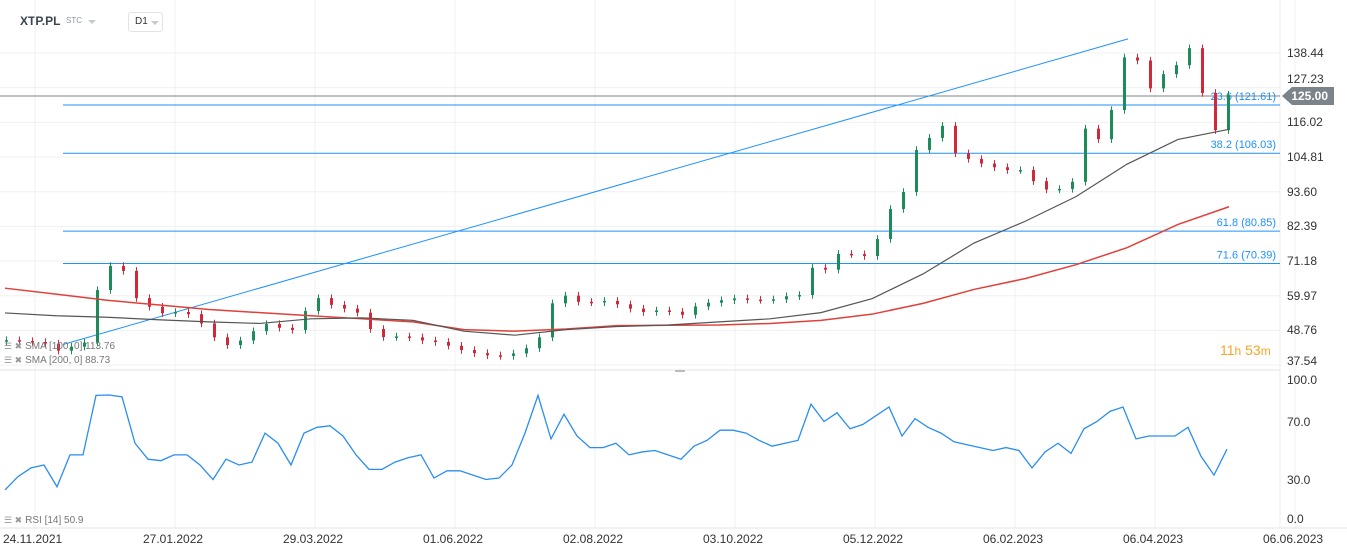 The height and width of the screenshot is (555, 1347). I want to click on date-tick-label: 27.01.2022, so click(173, 539).